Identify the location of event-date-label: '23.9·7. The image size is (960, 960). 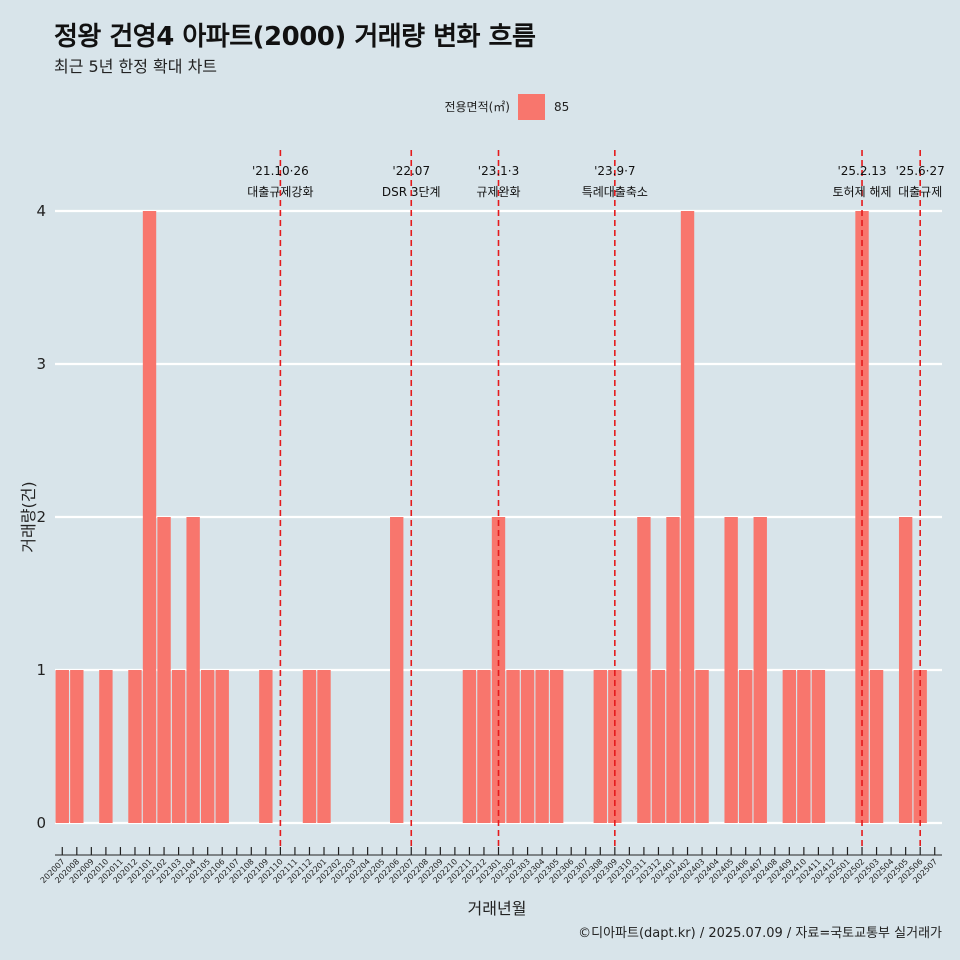
(614, 171).